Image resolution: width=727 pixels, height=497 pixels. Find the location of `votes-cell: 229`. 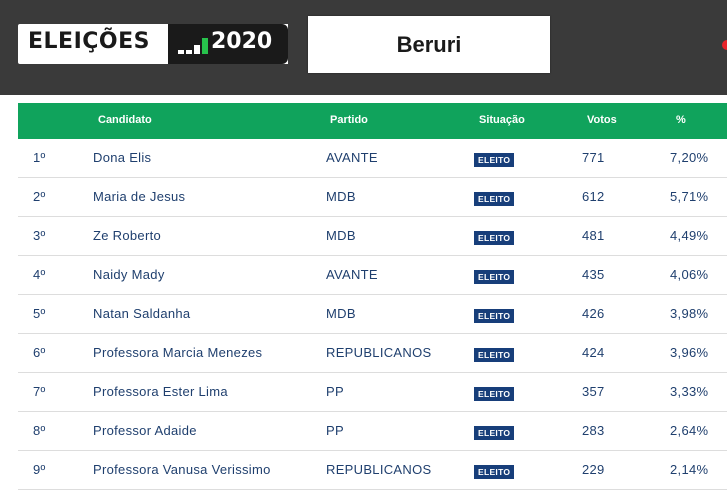

votes-cell: 229 is located at coordinates (593, 469).